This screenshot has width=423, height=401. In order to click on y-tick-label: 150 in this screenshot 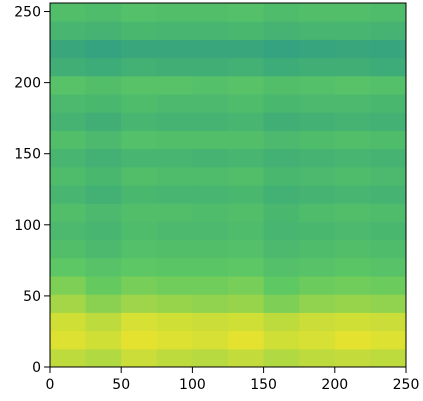, I will do `click(27, 155)`.